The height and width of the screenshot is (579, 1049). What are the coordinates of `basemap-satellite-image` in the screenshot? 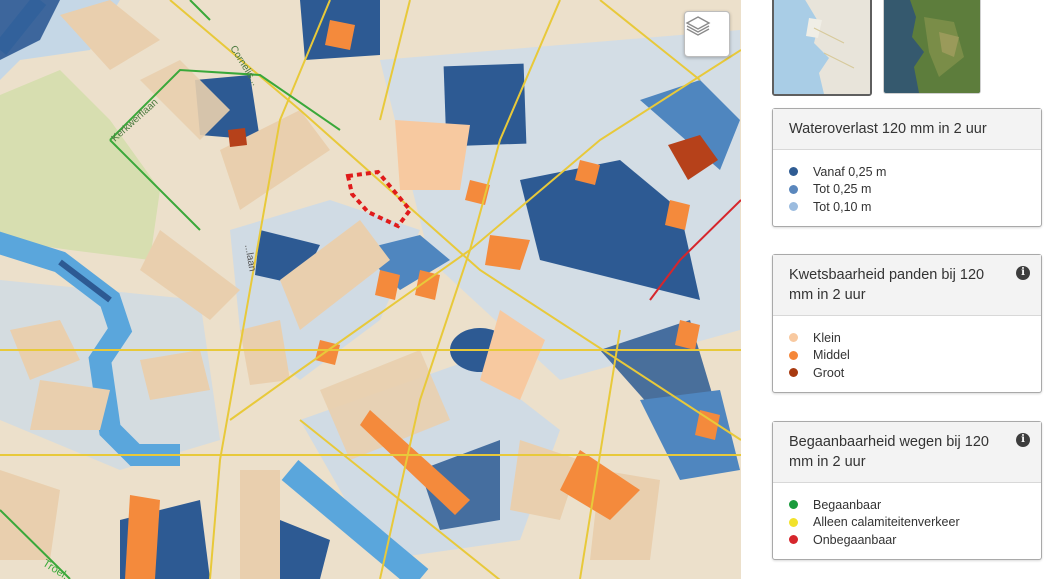 It's located at (932, 46).